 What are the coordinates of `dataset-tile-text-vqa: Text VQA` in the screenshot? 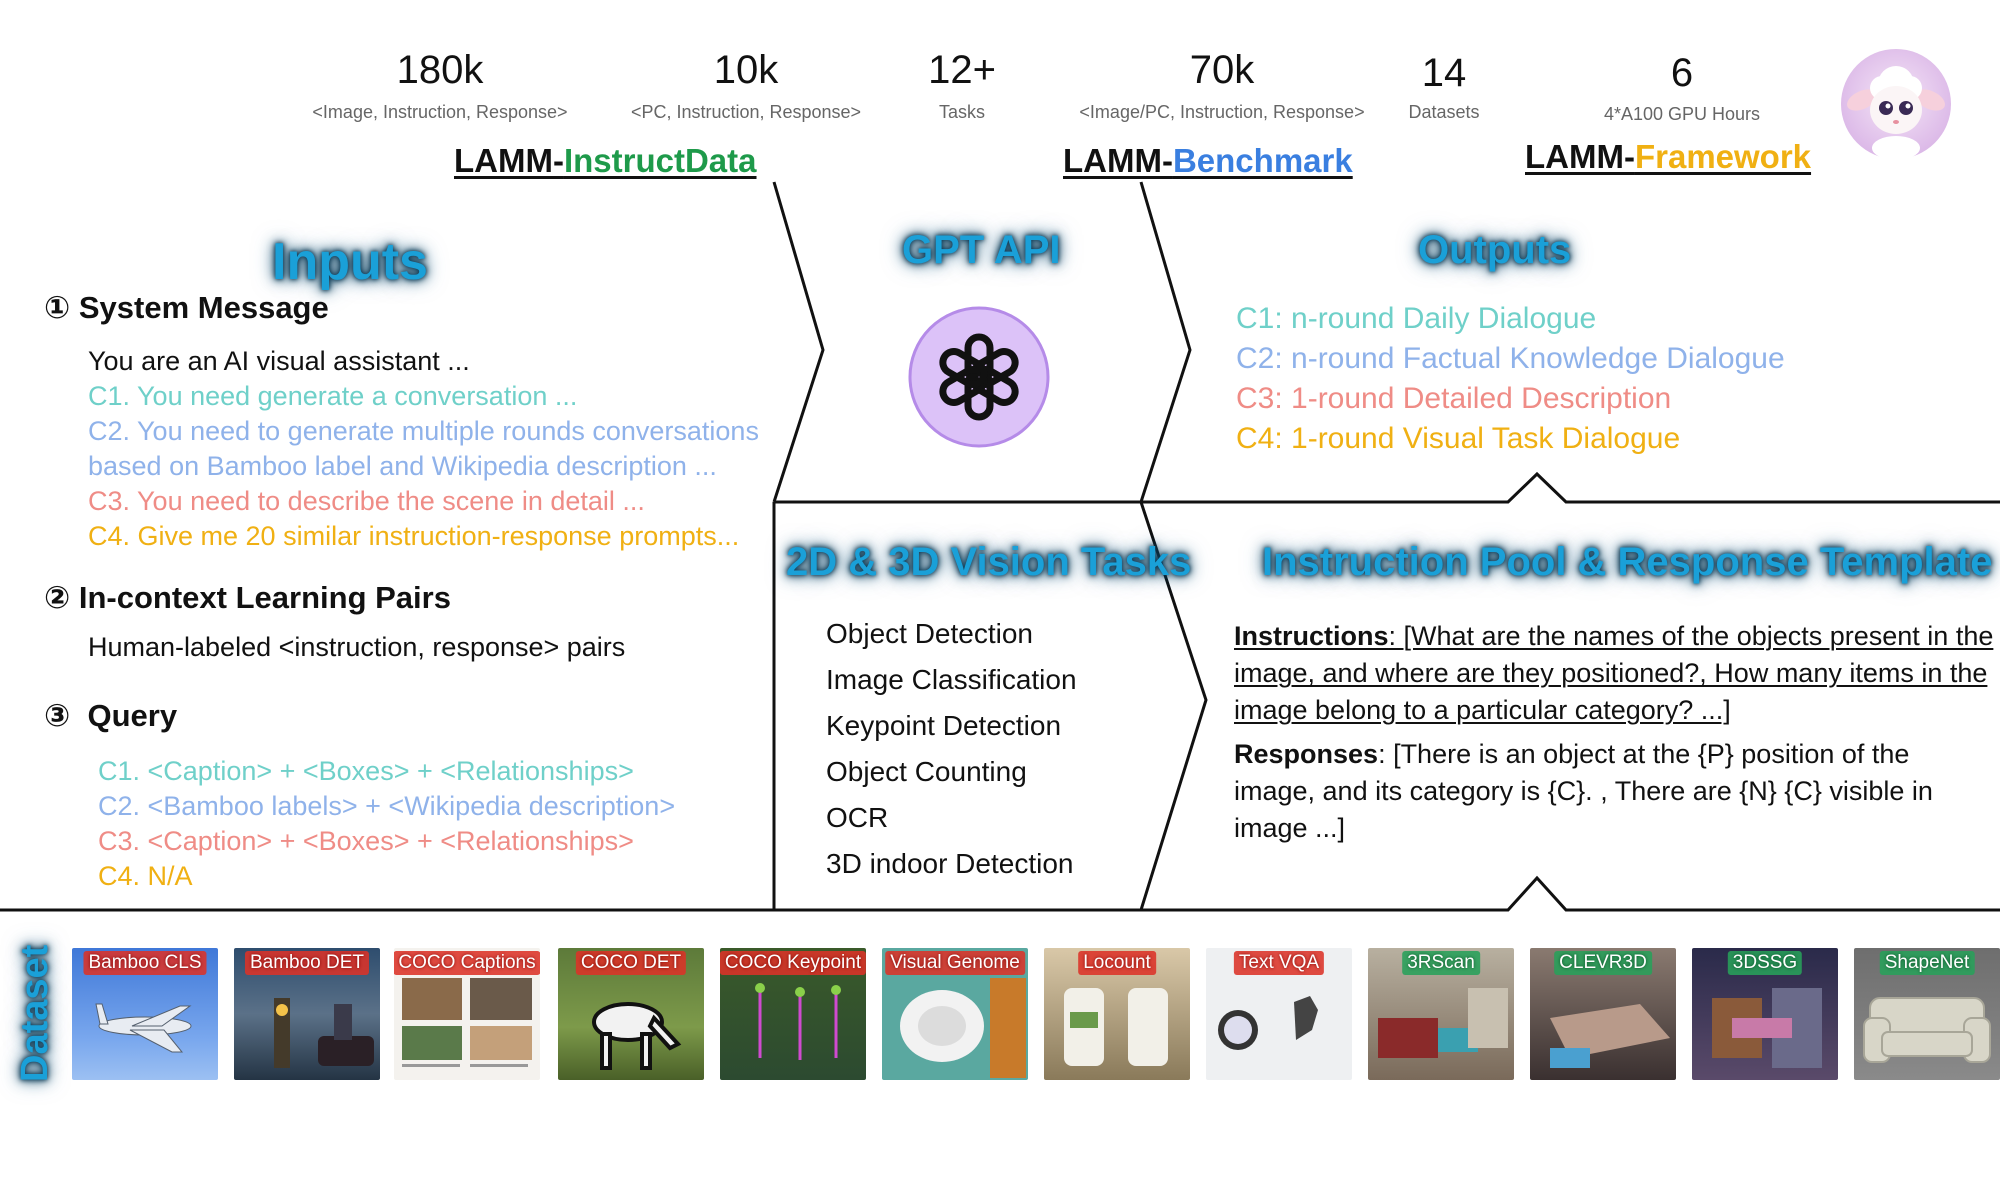 It's located at (1279, 1014).